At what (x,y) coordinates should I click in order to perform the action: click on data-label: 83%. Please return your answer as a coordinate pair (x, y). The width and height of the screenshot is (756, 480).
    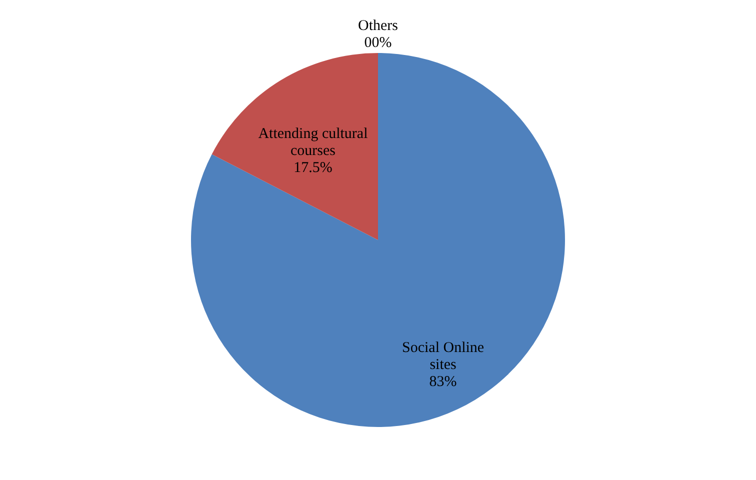
    Looking at the image, I should click on (443, 382).